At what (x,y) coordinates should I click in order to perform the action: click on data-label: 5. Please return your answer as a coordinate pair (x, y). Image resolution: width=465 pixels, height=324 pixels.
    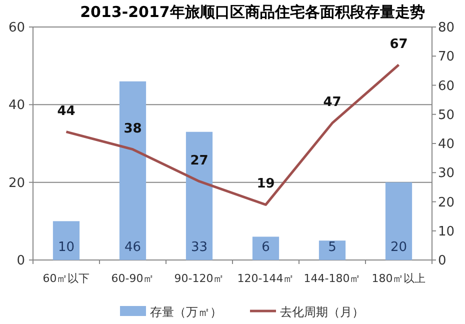
    Looking at the image, I should click on (332, 247).